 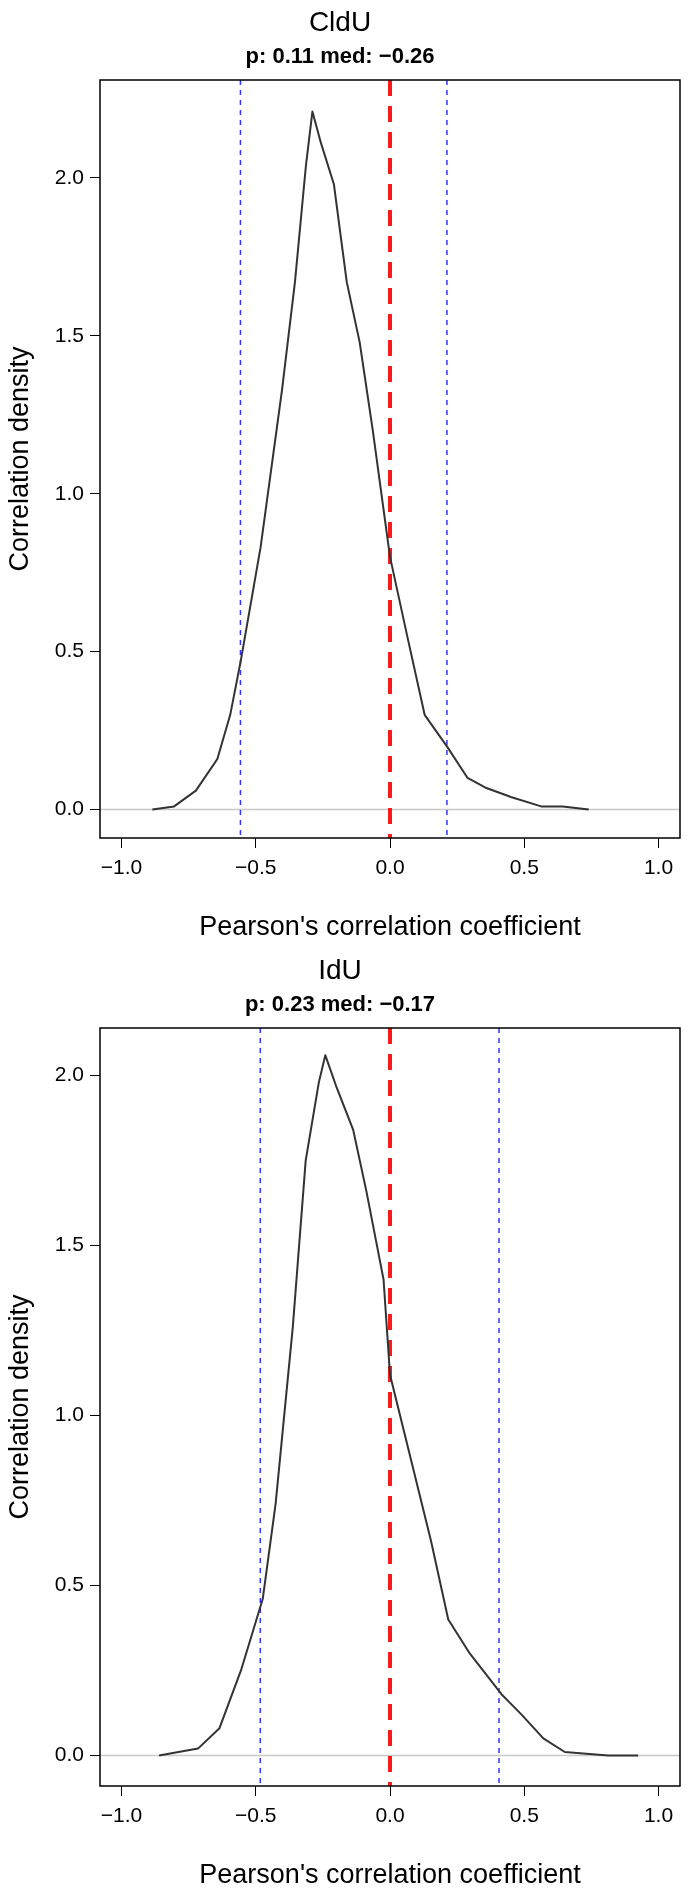 I want to click on chart-title: CldU, so click(x=340, y=21).